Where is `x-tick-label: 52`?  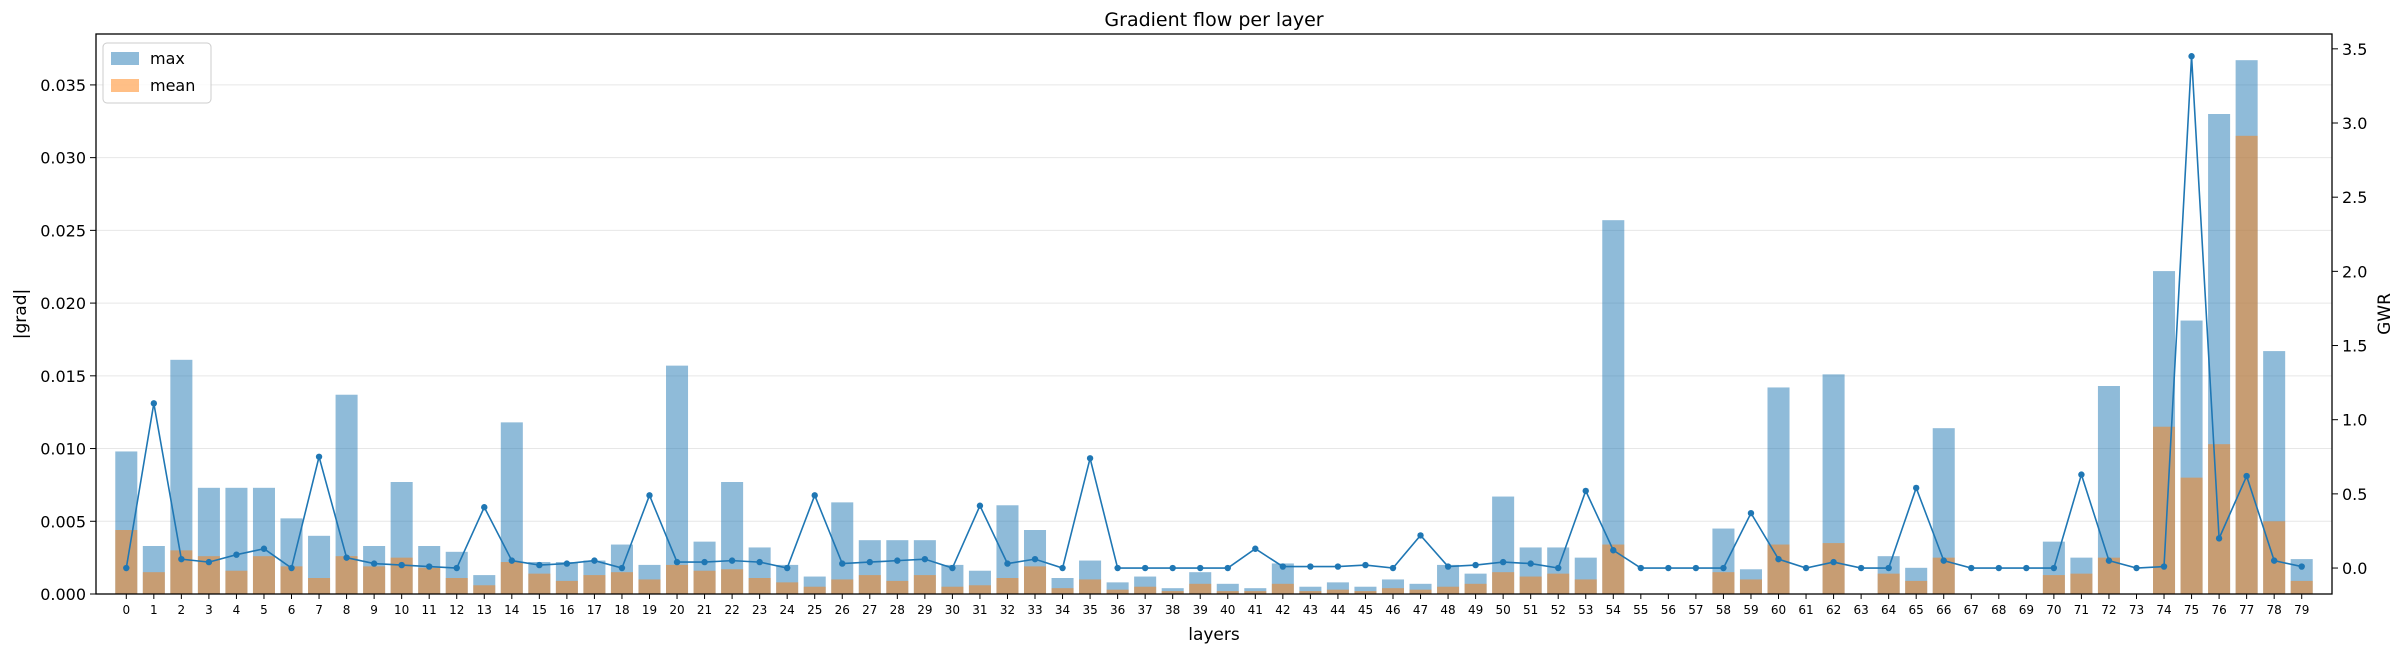 x-tick-label: 52 is located at coordinates (1558, 610).